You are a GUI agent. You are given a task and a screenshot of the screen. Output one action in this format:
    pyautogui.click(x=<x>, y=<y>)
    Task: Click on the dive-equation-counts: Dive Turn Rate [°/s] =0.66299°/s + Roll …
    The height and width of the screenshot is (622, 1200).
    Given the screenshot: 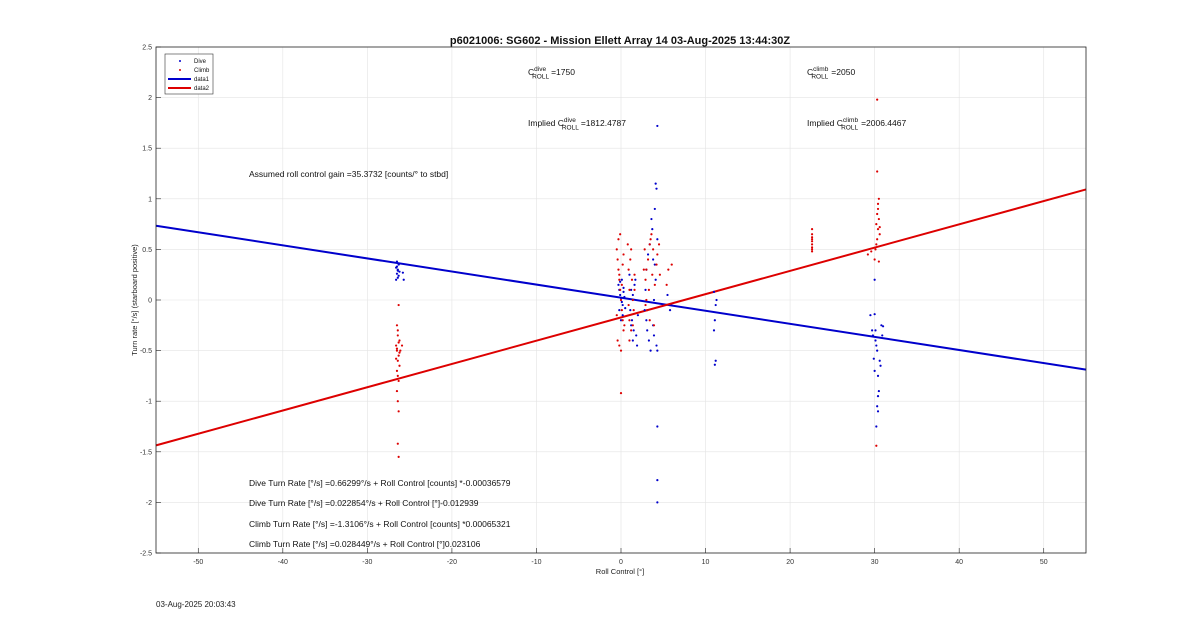 What is the action you would take?
    pyautogui.click(x=380, y=483)
    